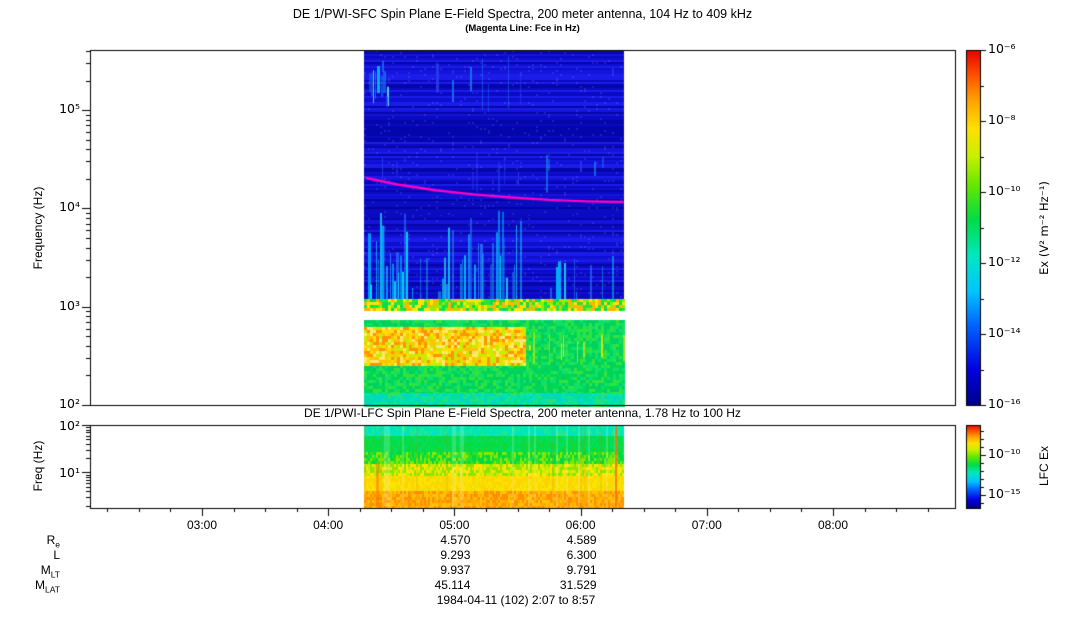 The width and height of the screenshot is (1083, 620). Describe the element at coordinates (328, 525) in the screenshot. I see `time-tick-label: 04:00` at that location.